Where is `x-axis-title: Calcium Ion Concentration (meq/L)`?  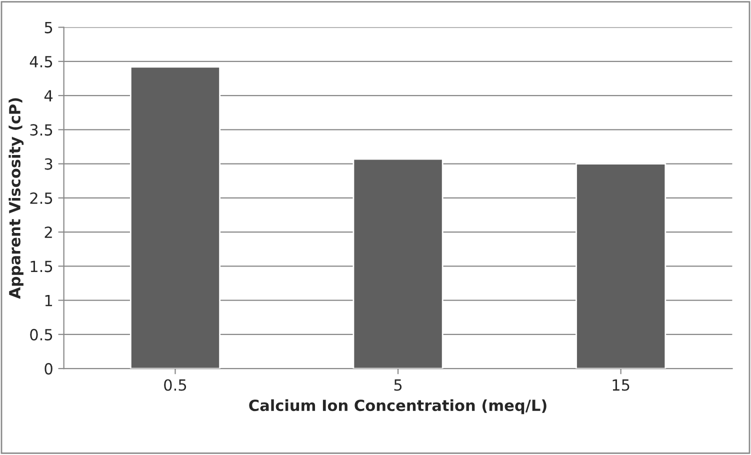
x-axis-title: Calcium Ion Concentration (meq/L) is located at coordinates (397, 406).